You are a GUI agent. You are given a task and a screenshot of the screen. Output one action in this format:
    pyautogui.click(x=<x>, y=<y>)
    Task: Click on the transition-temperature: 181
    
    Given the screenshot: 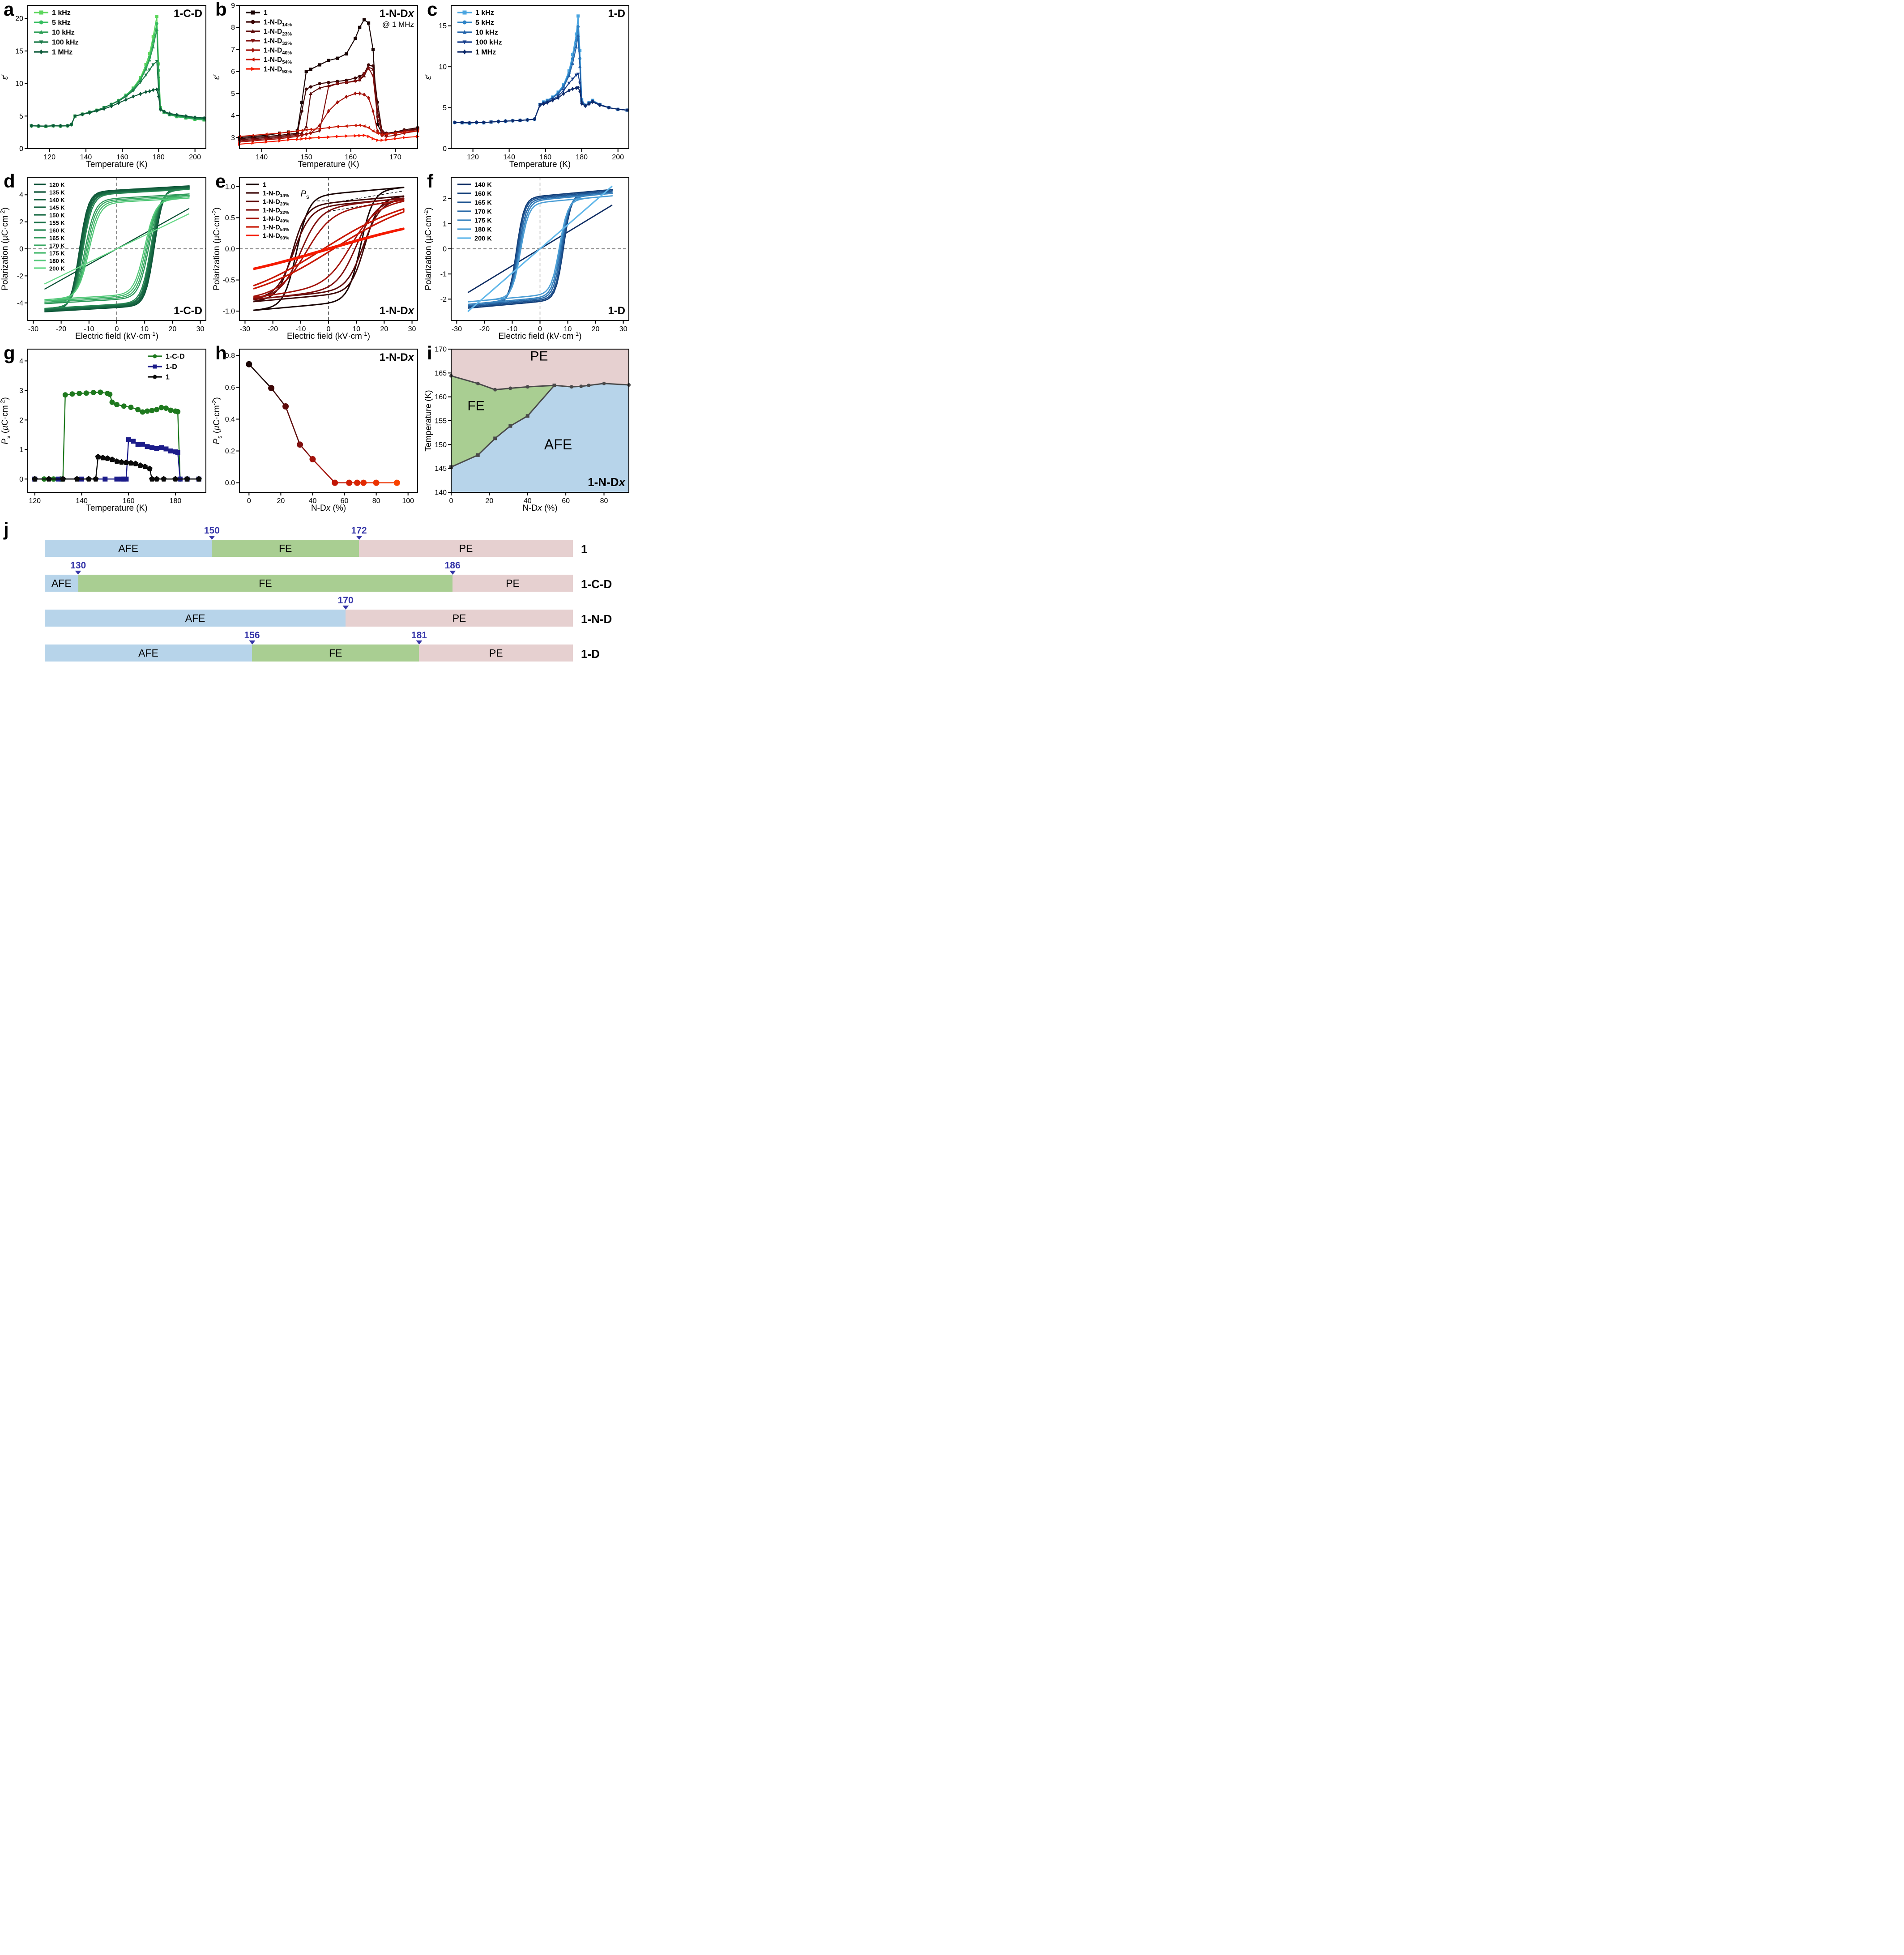 What is the action you would take?
    pyautogui.click(x=419, y=635)
    